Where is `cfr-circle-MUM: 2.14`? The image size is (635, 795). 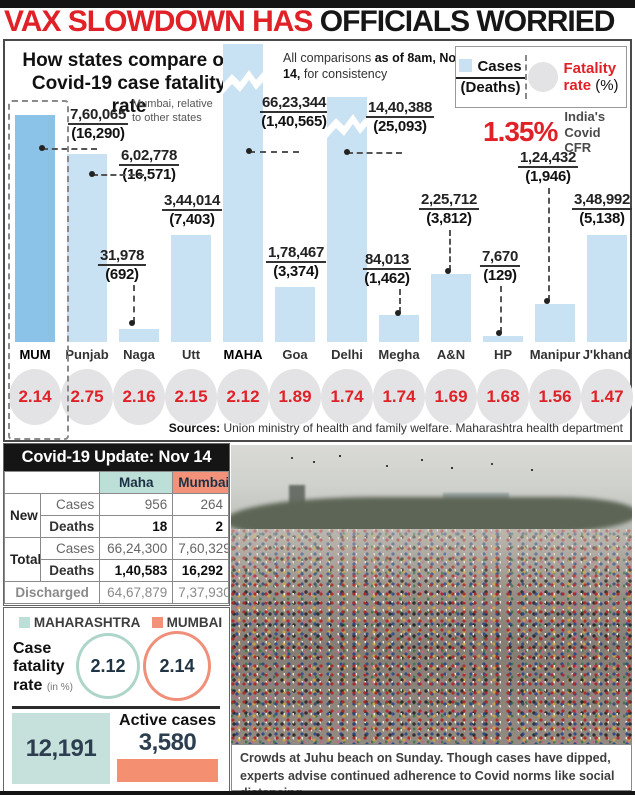
cfr-circle-MUM: 2.14 is located at coordinates (35, 397).